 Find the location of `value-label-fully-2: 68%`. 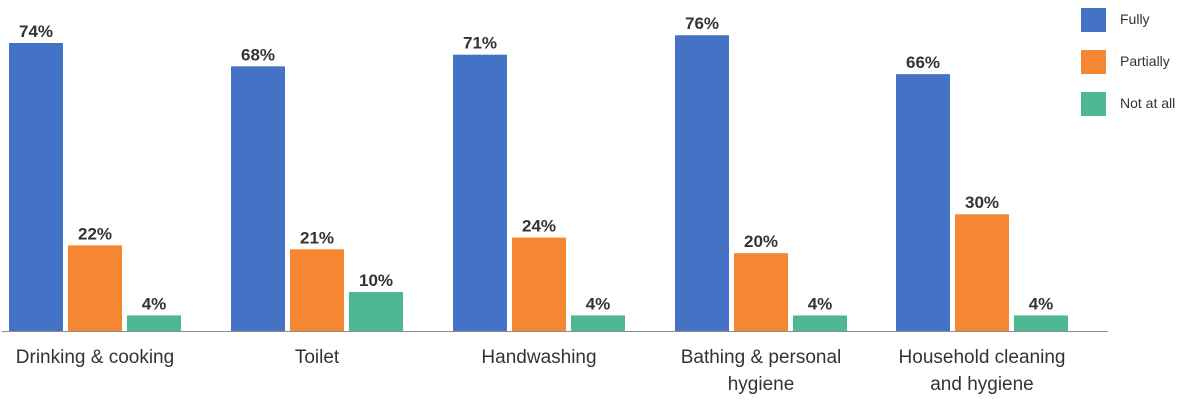

value-label-fully-2: 68% is located at coordinates (258, 54).